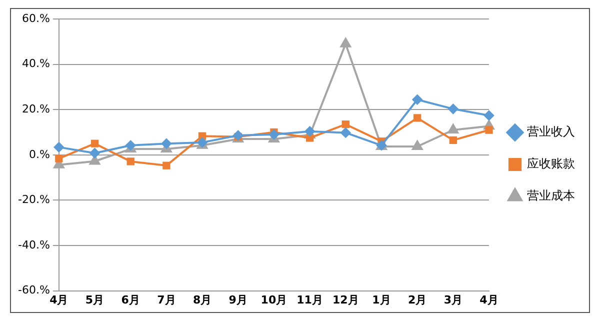 The height and width of the screenshot is (321, 600). What do you see at coordinates (551, 163) in the screenshot?
I see `legend-label: 应收账款` at bounding box center [551, 163].